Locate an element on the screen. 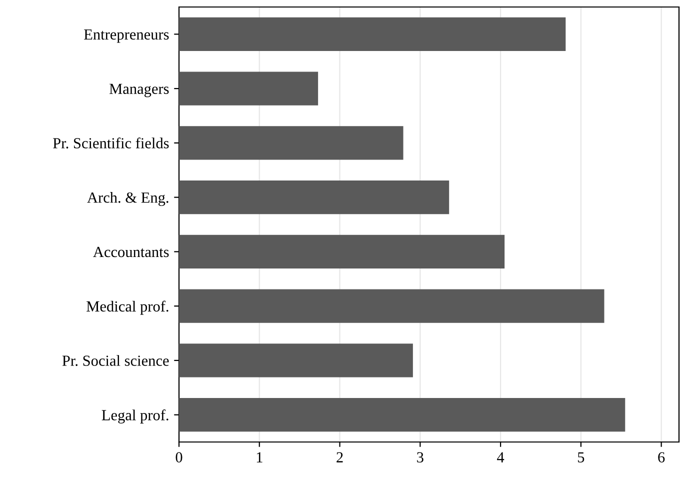  x-tick-label: 3 is located at coordinates (420, 457).